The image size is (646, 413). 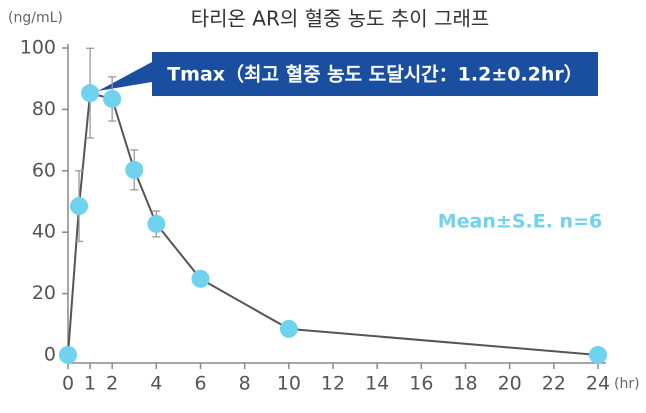 I want to click on x-tick-label: 8, so click(x=245, y=384).